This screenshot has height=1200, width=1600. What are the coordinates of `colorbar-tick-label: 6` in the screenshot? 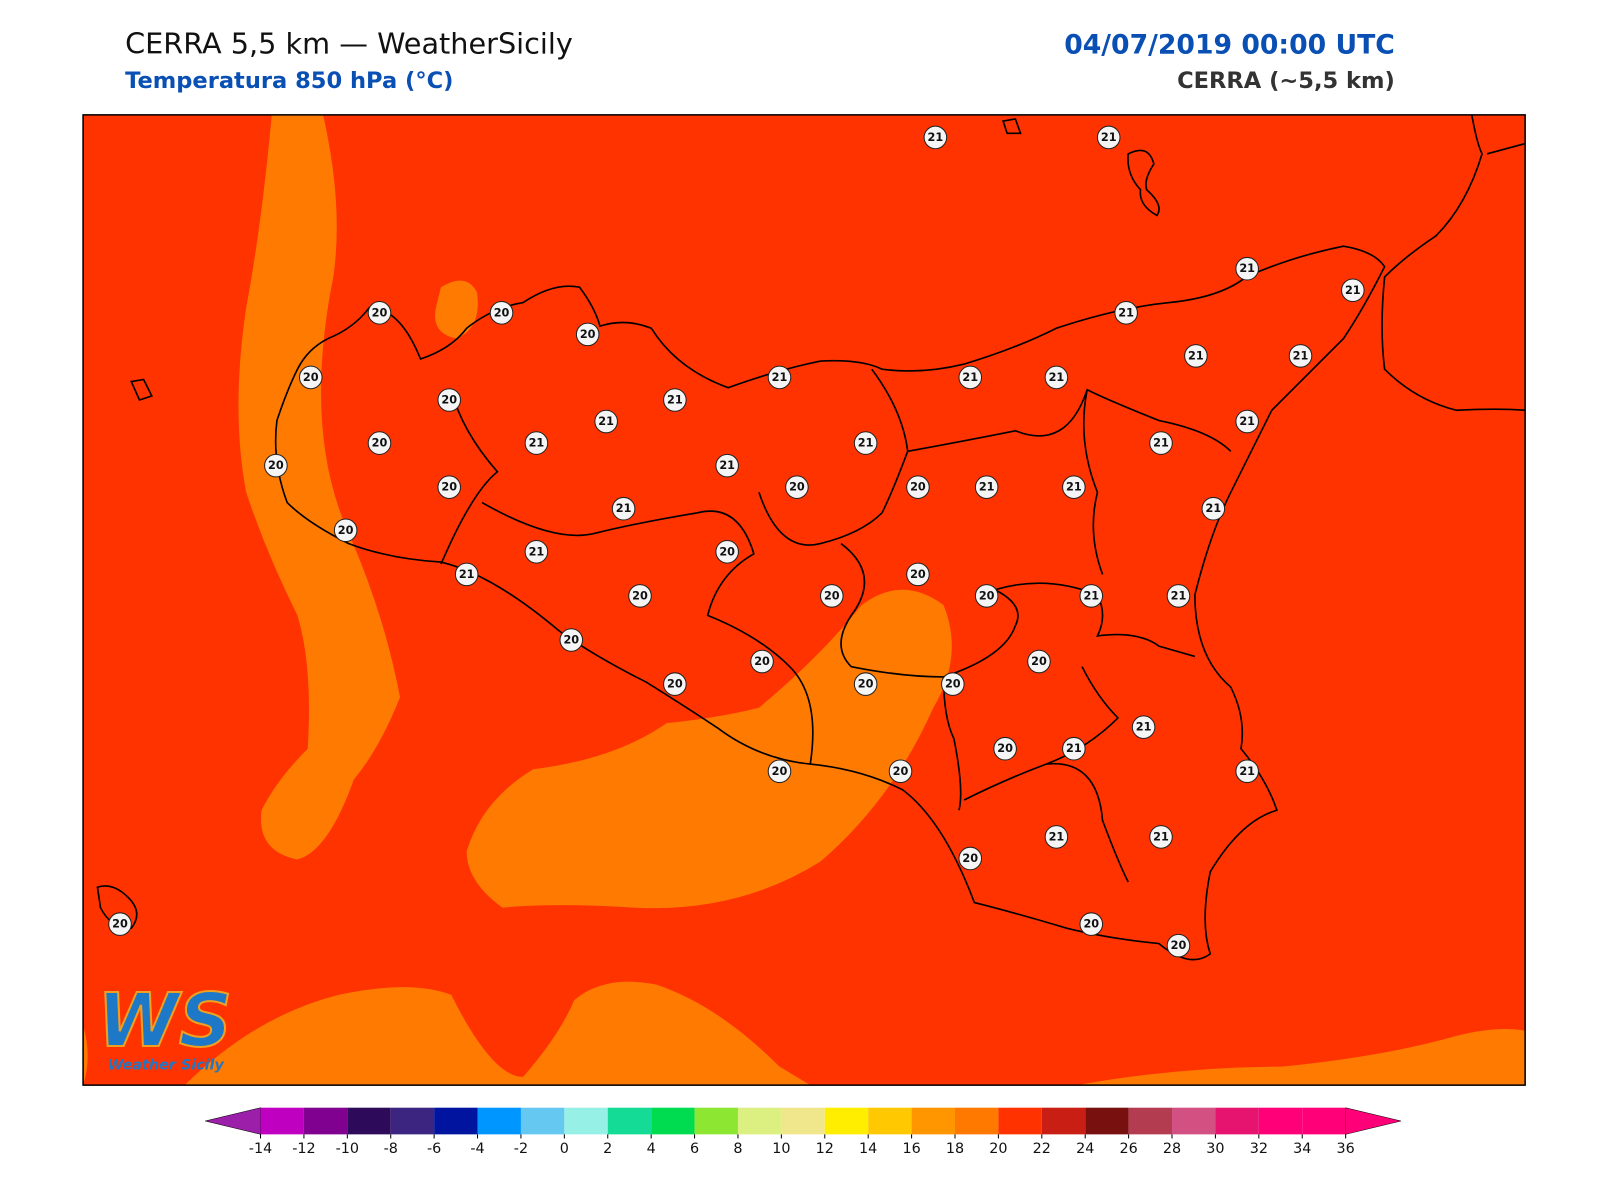 It's located at (694, 1149).